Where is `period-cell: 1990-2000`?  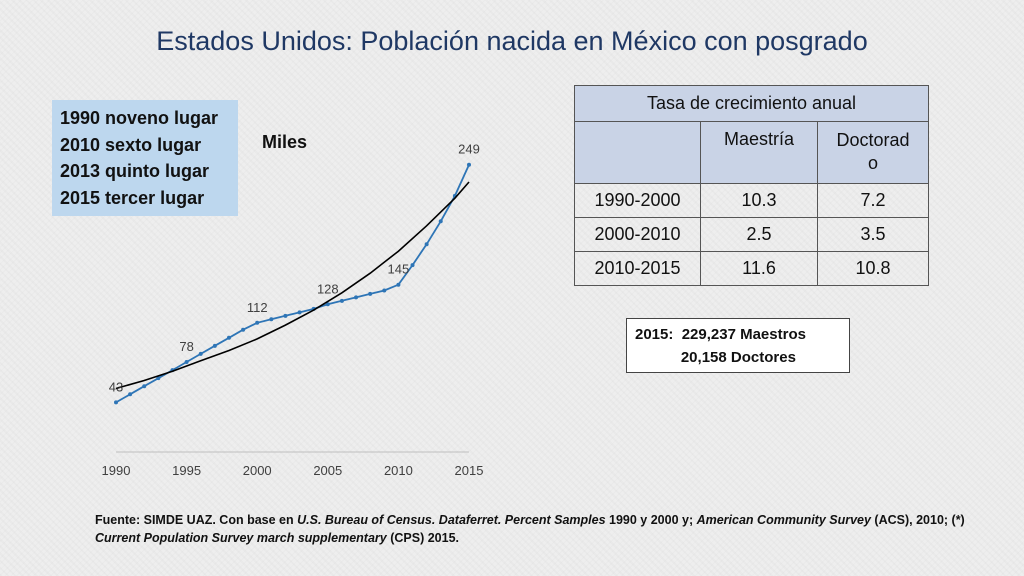
period-cell: 1990-2000 is located at coordinates (637, 200).